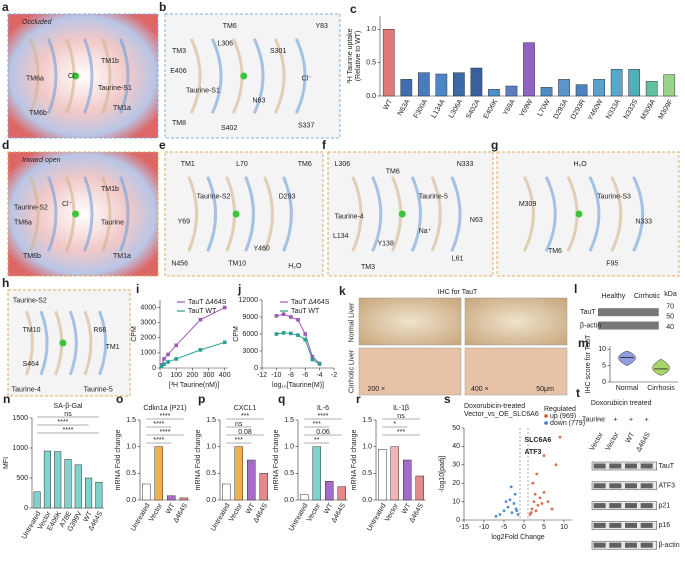 The width and height of the screenshot is (685, 569). I want to click on chart-title: SA-β-Gal, so click(68, 406).